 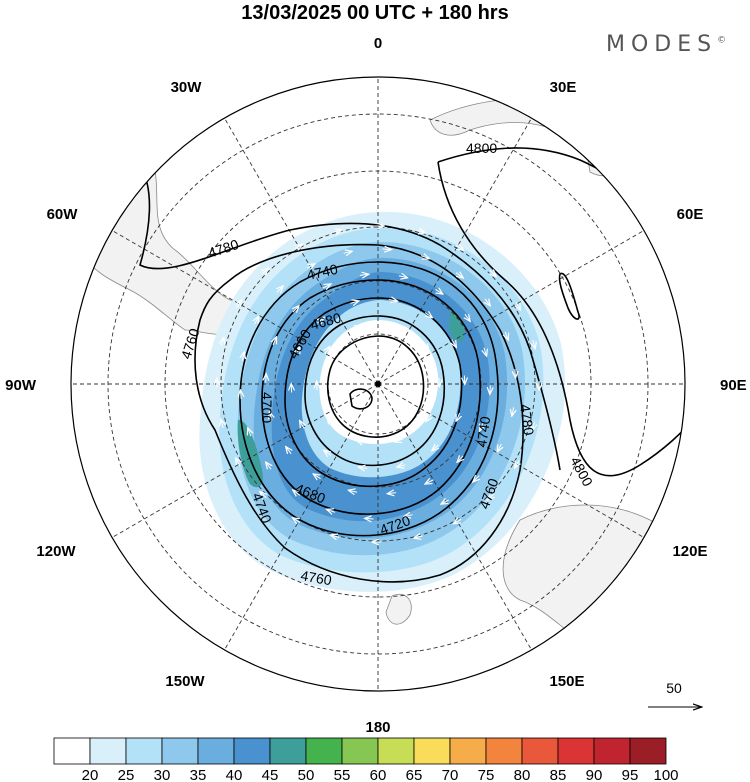 I want to click on south-pole-marker, so click(x=378, y=384).